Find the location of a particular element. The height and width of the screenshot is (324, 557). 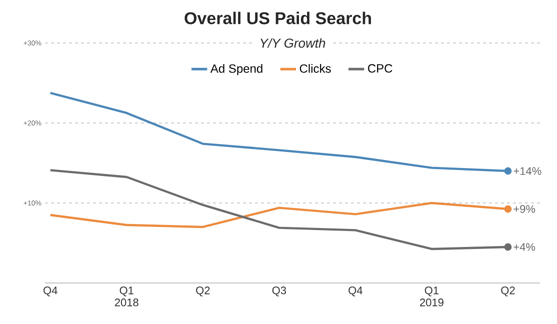

chart-title: Overall US Paid Search is located at coordinates (277, 18).